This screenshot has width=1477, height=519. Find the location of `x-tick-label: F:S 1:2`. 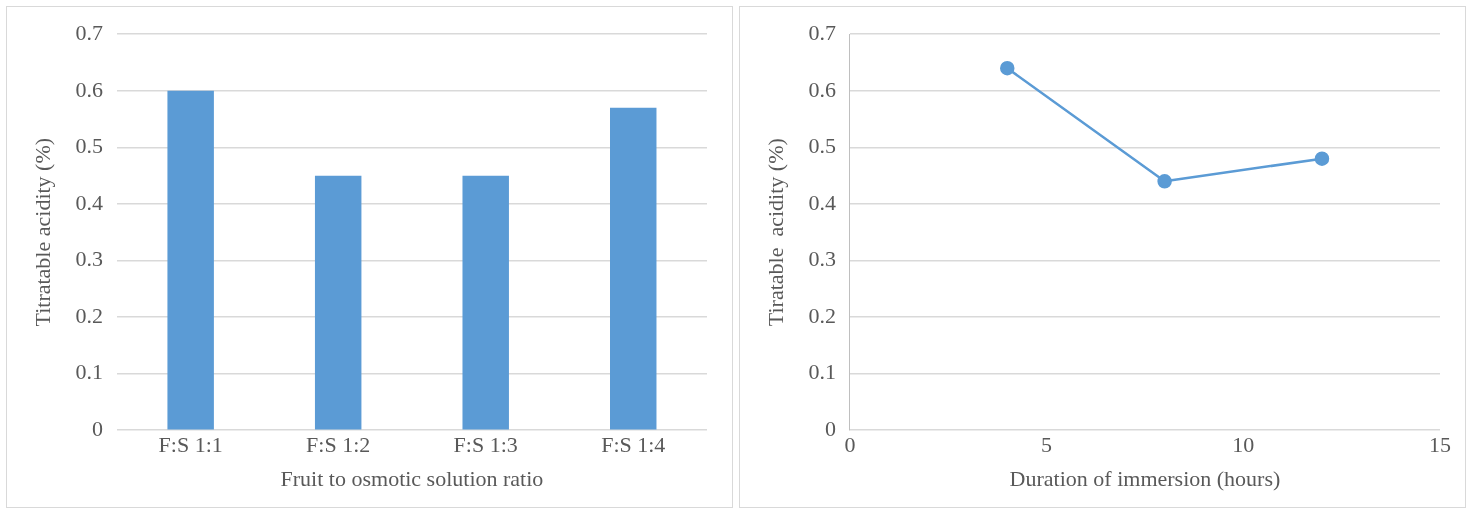

x-tick-label: F:S 1:2 is located at coordinates (338, 445).